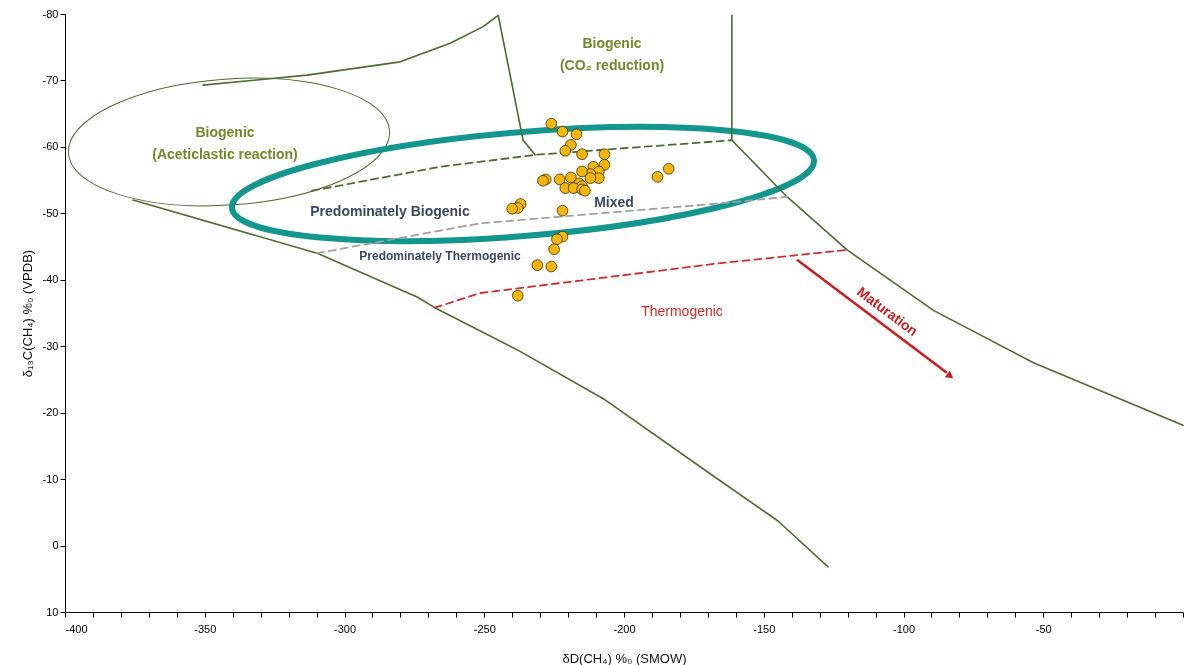 This screenshot has height=665, width=1186. Describe the element at coordinates (205, 628) in the screenshot. I see `x-tick-label: -350` at that location.